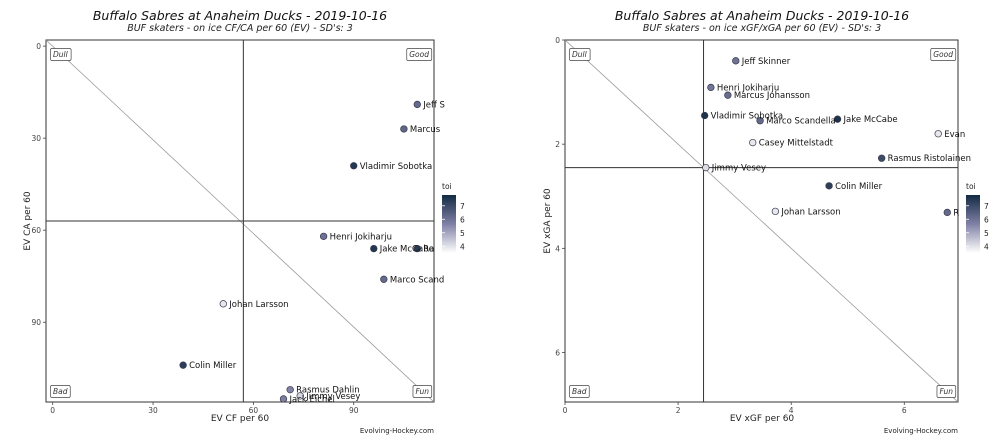 The image size is (1000, 442). I want to click on point-label: Marco Scand, so click(417, 280).